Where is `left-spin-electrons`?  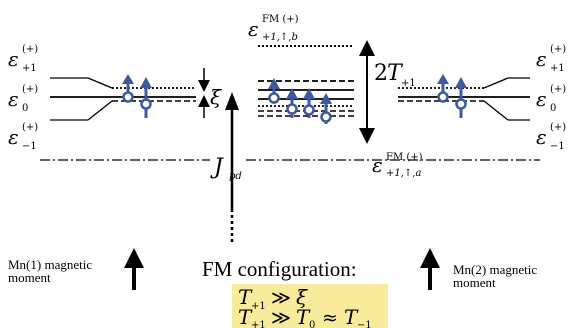
left-spin-electrons is located at coordinates (137, 96).